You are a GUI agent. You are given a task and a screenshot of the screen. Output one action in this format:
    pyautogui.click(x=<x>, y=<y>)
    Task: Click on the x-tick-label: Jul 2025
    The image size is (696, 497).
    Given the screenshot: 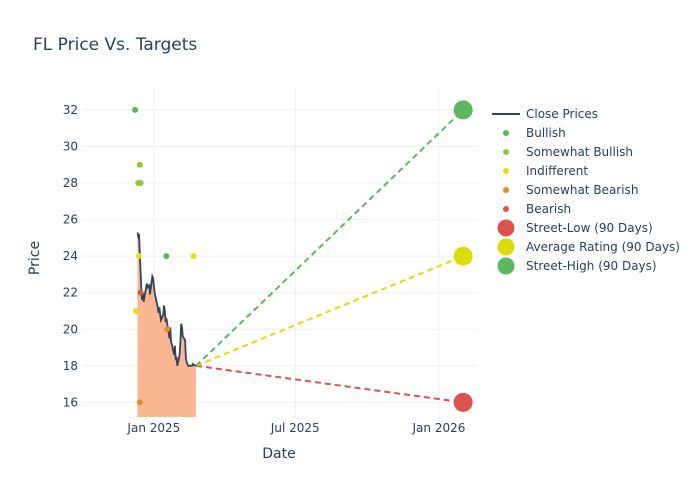 What is the action you would take?
    pyautogui.click(x=295, y=428)
    